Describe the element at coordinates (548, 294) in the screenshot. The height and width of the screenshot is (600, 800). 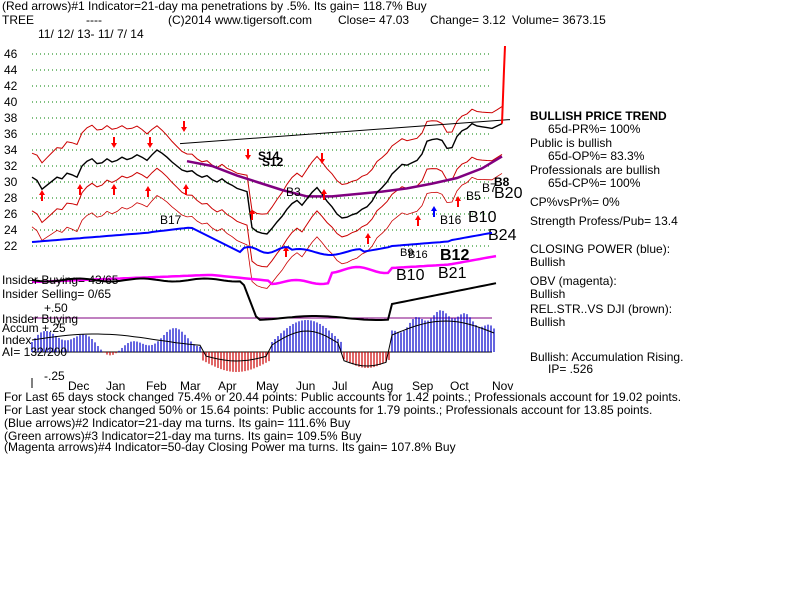
I see `obv-state: Bullish` at that location.